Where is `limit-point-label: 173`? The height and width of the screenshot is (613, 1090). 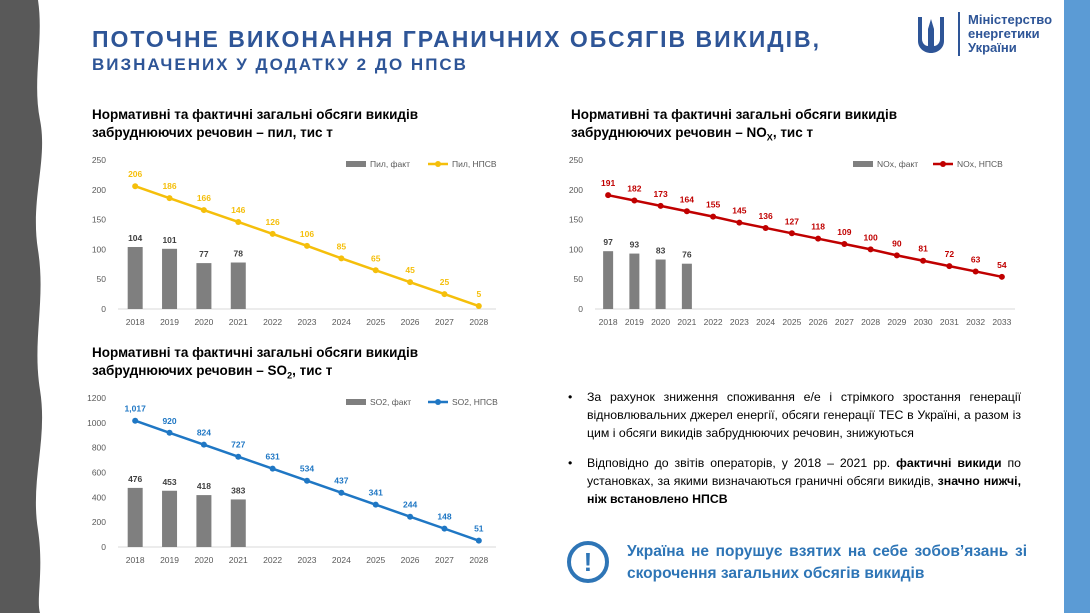 limit-point-label: 173 is located at coordinates (661, 194).